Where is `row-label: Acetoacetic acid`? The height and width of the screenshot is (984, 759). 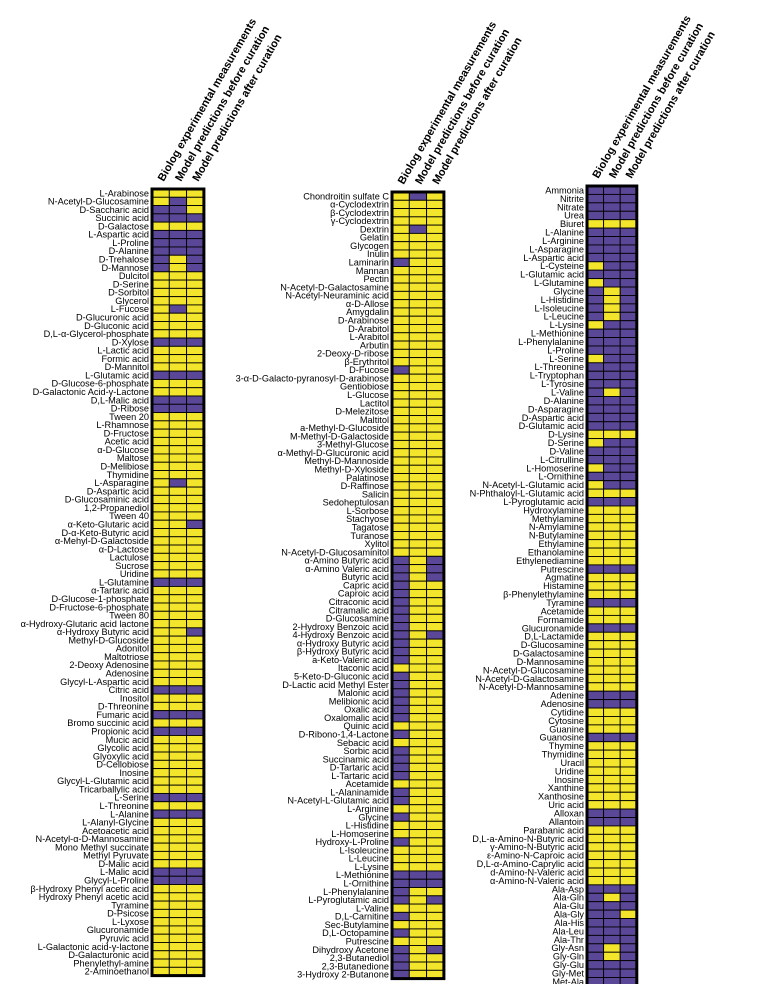
row-label: Acetoacetic acid is located at coordinates (115, 831).